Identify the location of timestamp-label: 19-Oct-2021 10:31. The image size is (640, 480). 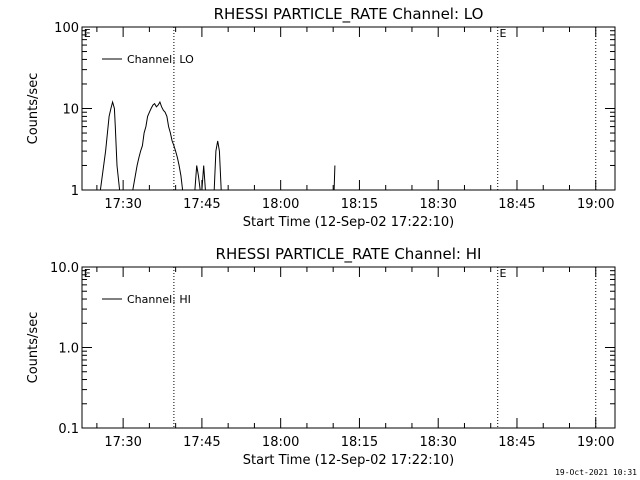
(596, 472).